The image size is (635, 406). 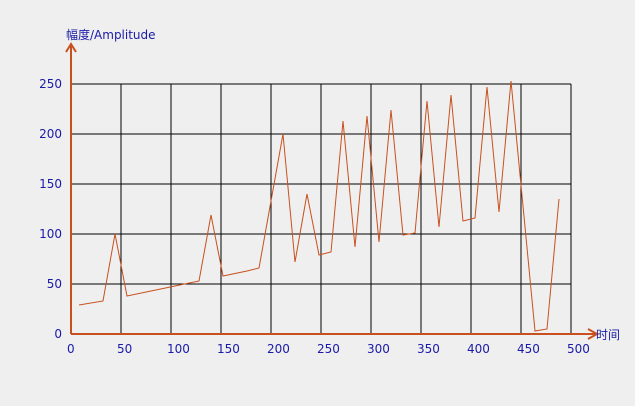 I want to click on y-tick-label: 50, so click(x=54, y=284).